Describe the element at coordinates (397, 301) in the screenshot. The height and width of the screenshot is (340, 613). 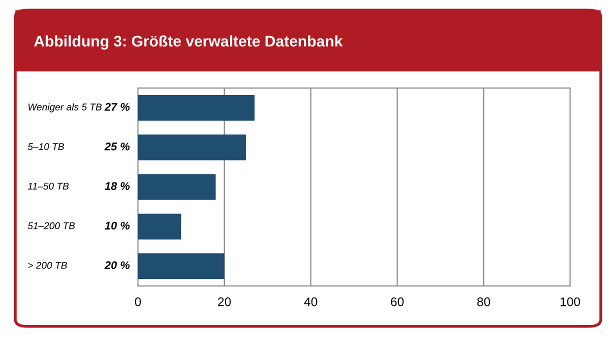
I see `x-tick-label: 60` at that location.